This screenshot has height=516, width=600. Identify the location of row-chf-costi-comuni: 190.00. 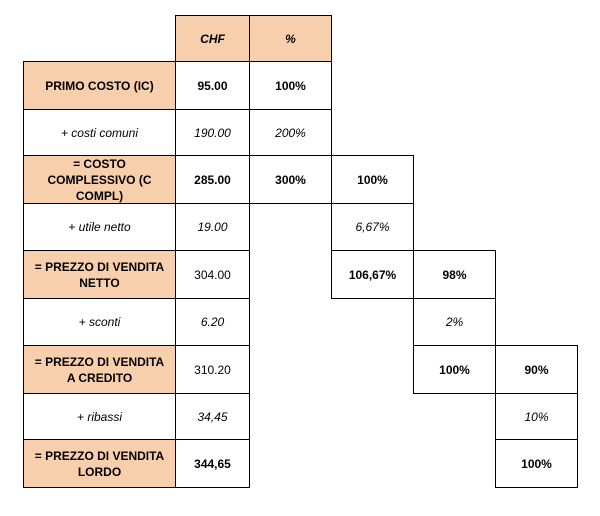
(212, 132).